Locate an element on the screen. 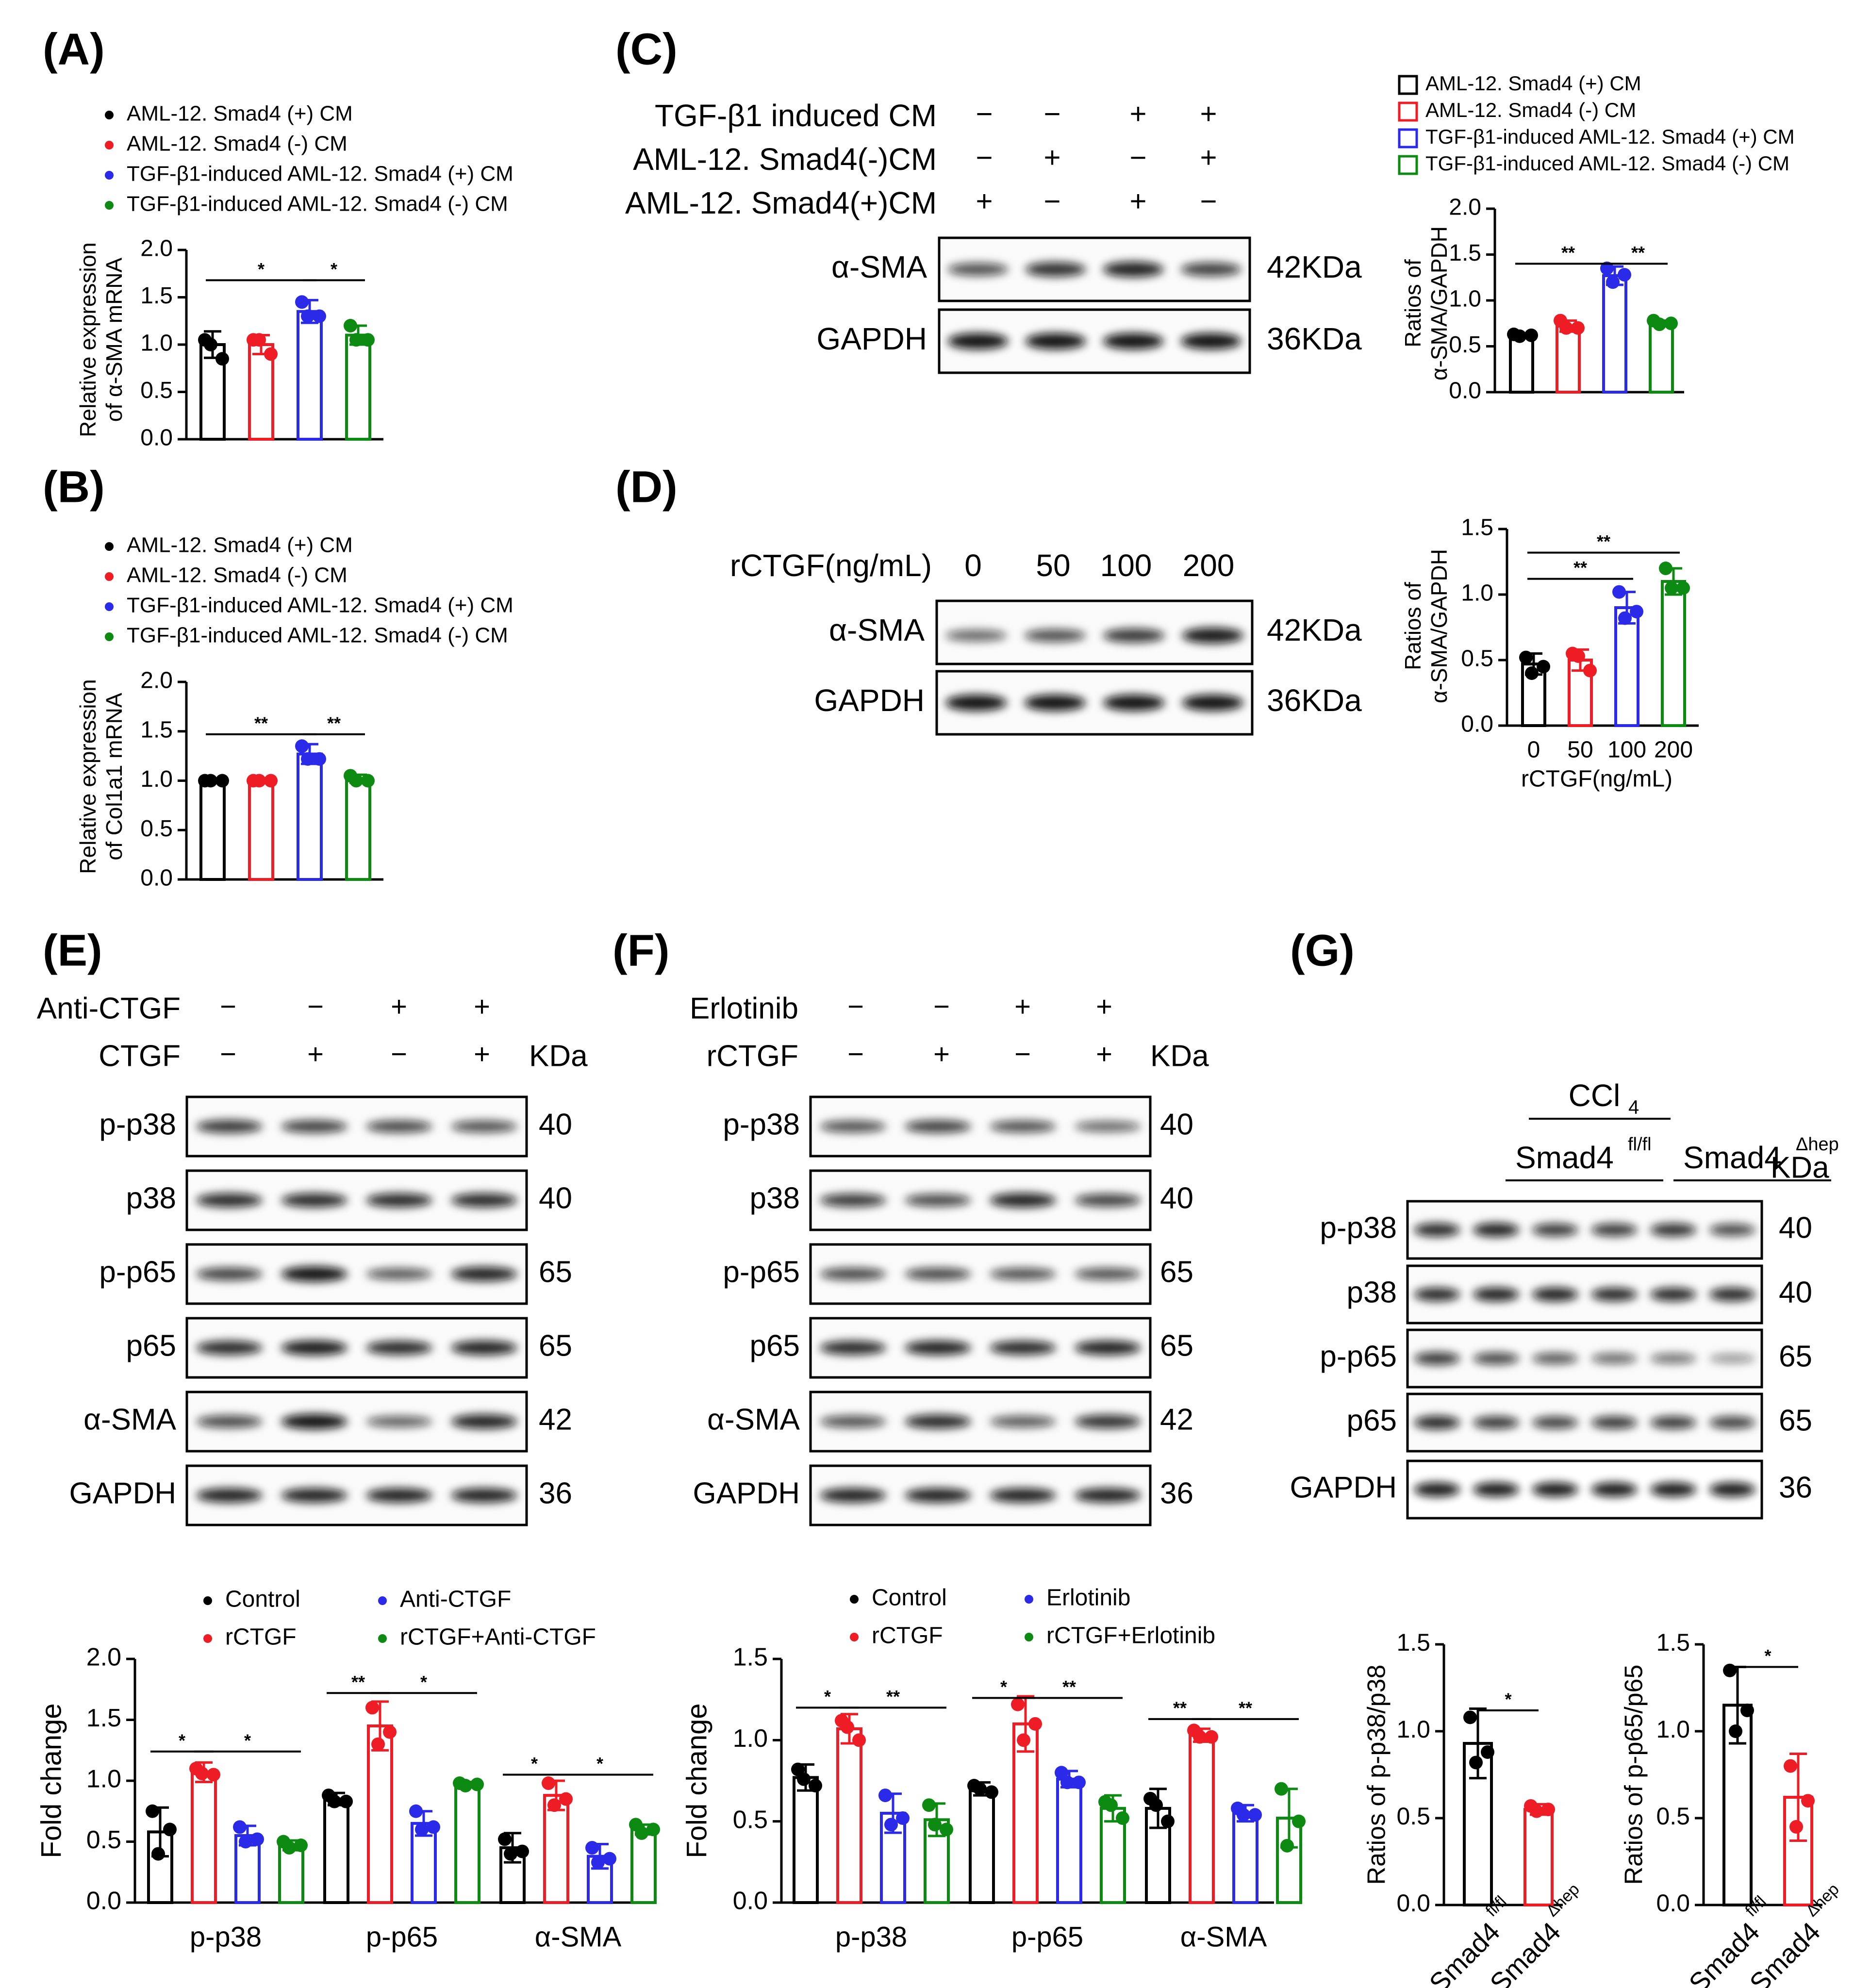 This screenshot has width=1871, height=1988. x-tick-superscript: fl/fl is located at coordinates (1756, 1907).